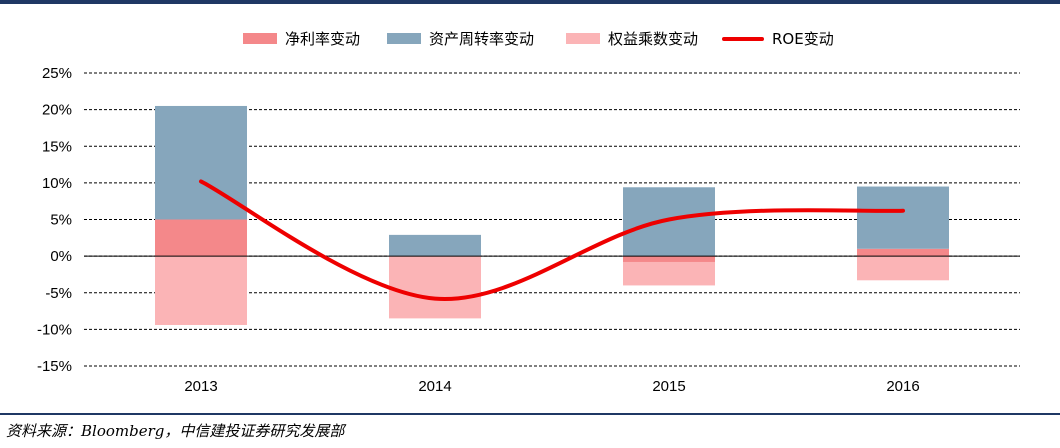 Image resolution: width=1060 pixels, height=448 pixels. What do you see at coordinates (530, 2) in the screenshot?
I see `top-rule` at bounding box center [530, 2].